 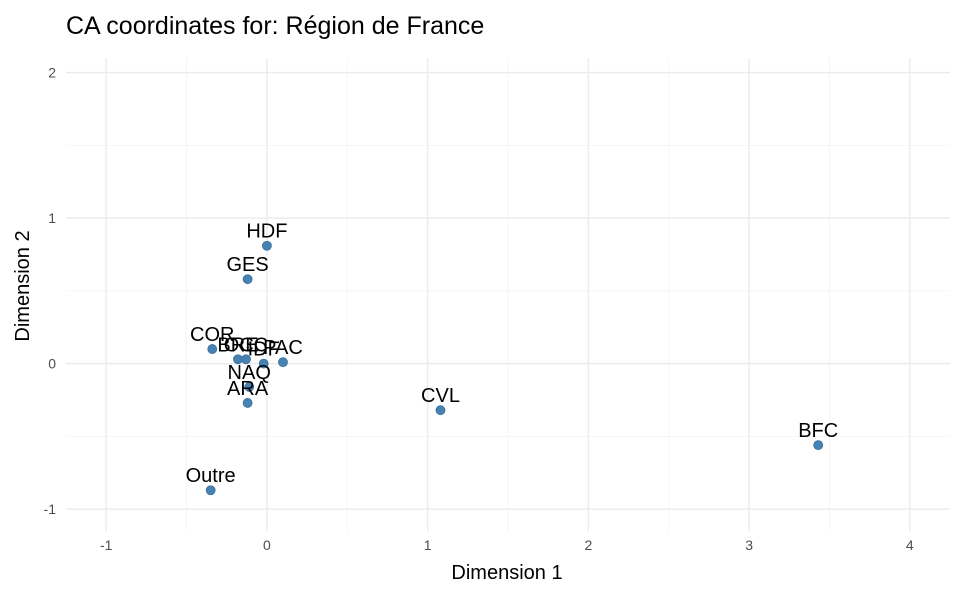 I want to click on data-point-cvl, so click(x=440, y=410).